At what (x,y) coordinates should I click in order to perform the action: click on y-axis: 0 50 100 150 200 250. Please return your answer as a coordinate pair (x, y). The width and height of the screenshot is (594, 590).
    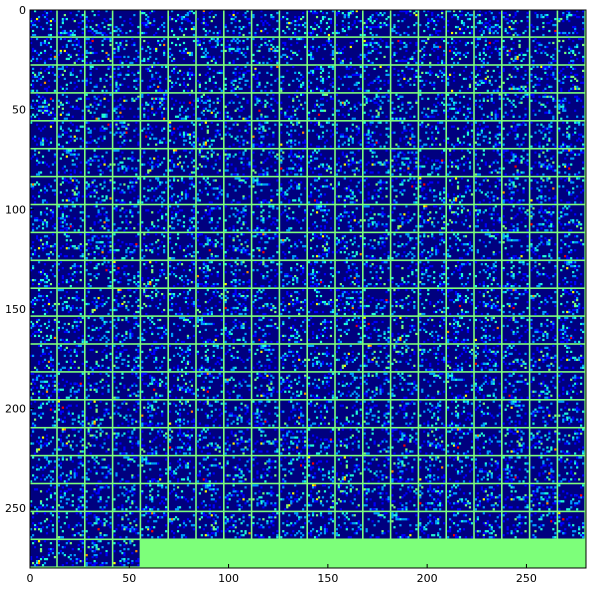
    Looking at the image, I should click on (19, 259).